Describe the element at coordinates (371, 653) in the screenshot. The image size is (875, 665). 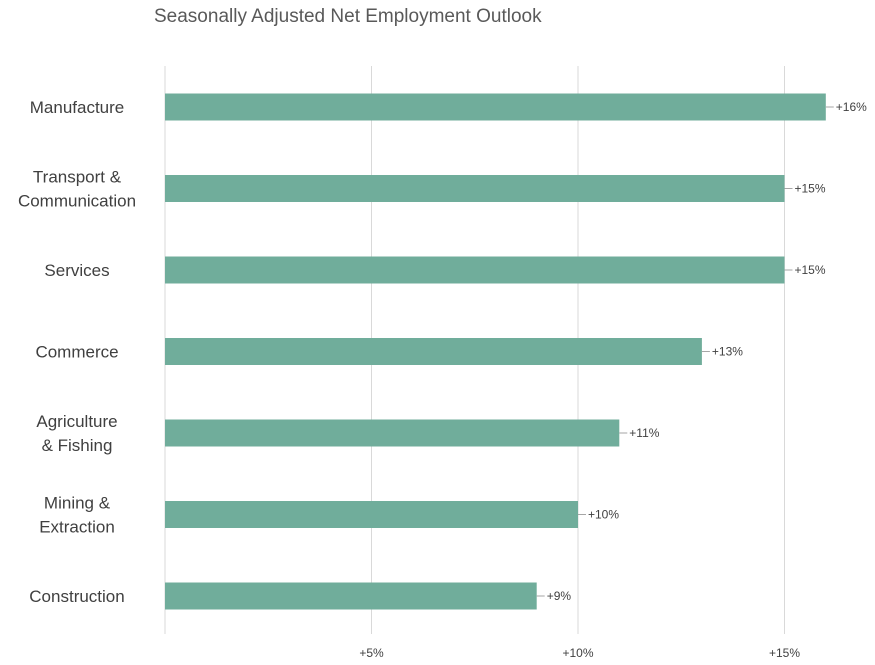
I see `x-tick-label: +5%` at that location.